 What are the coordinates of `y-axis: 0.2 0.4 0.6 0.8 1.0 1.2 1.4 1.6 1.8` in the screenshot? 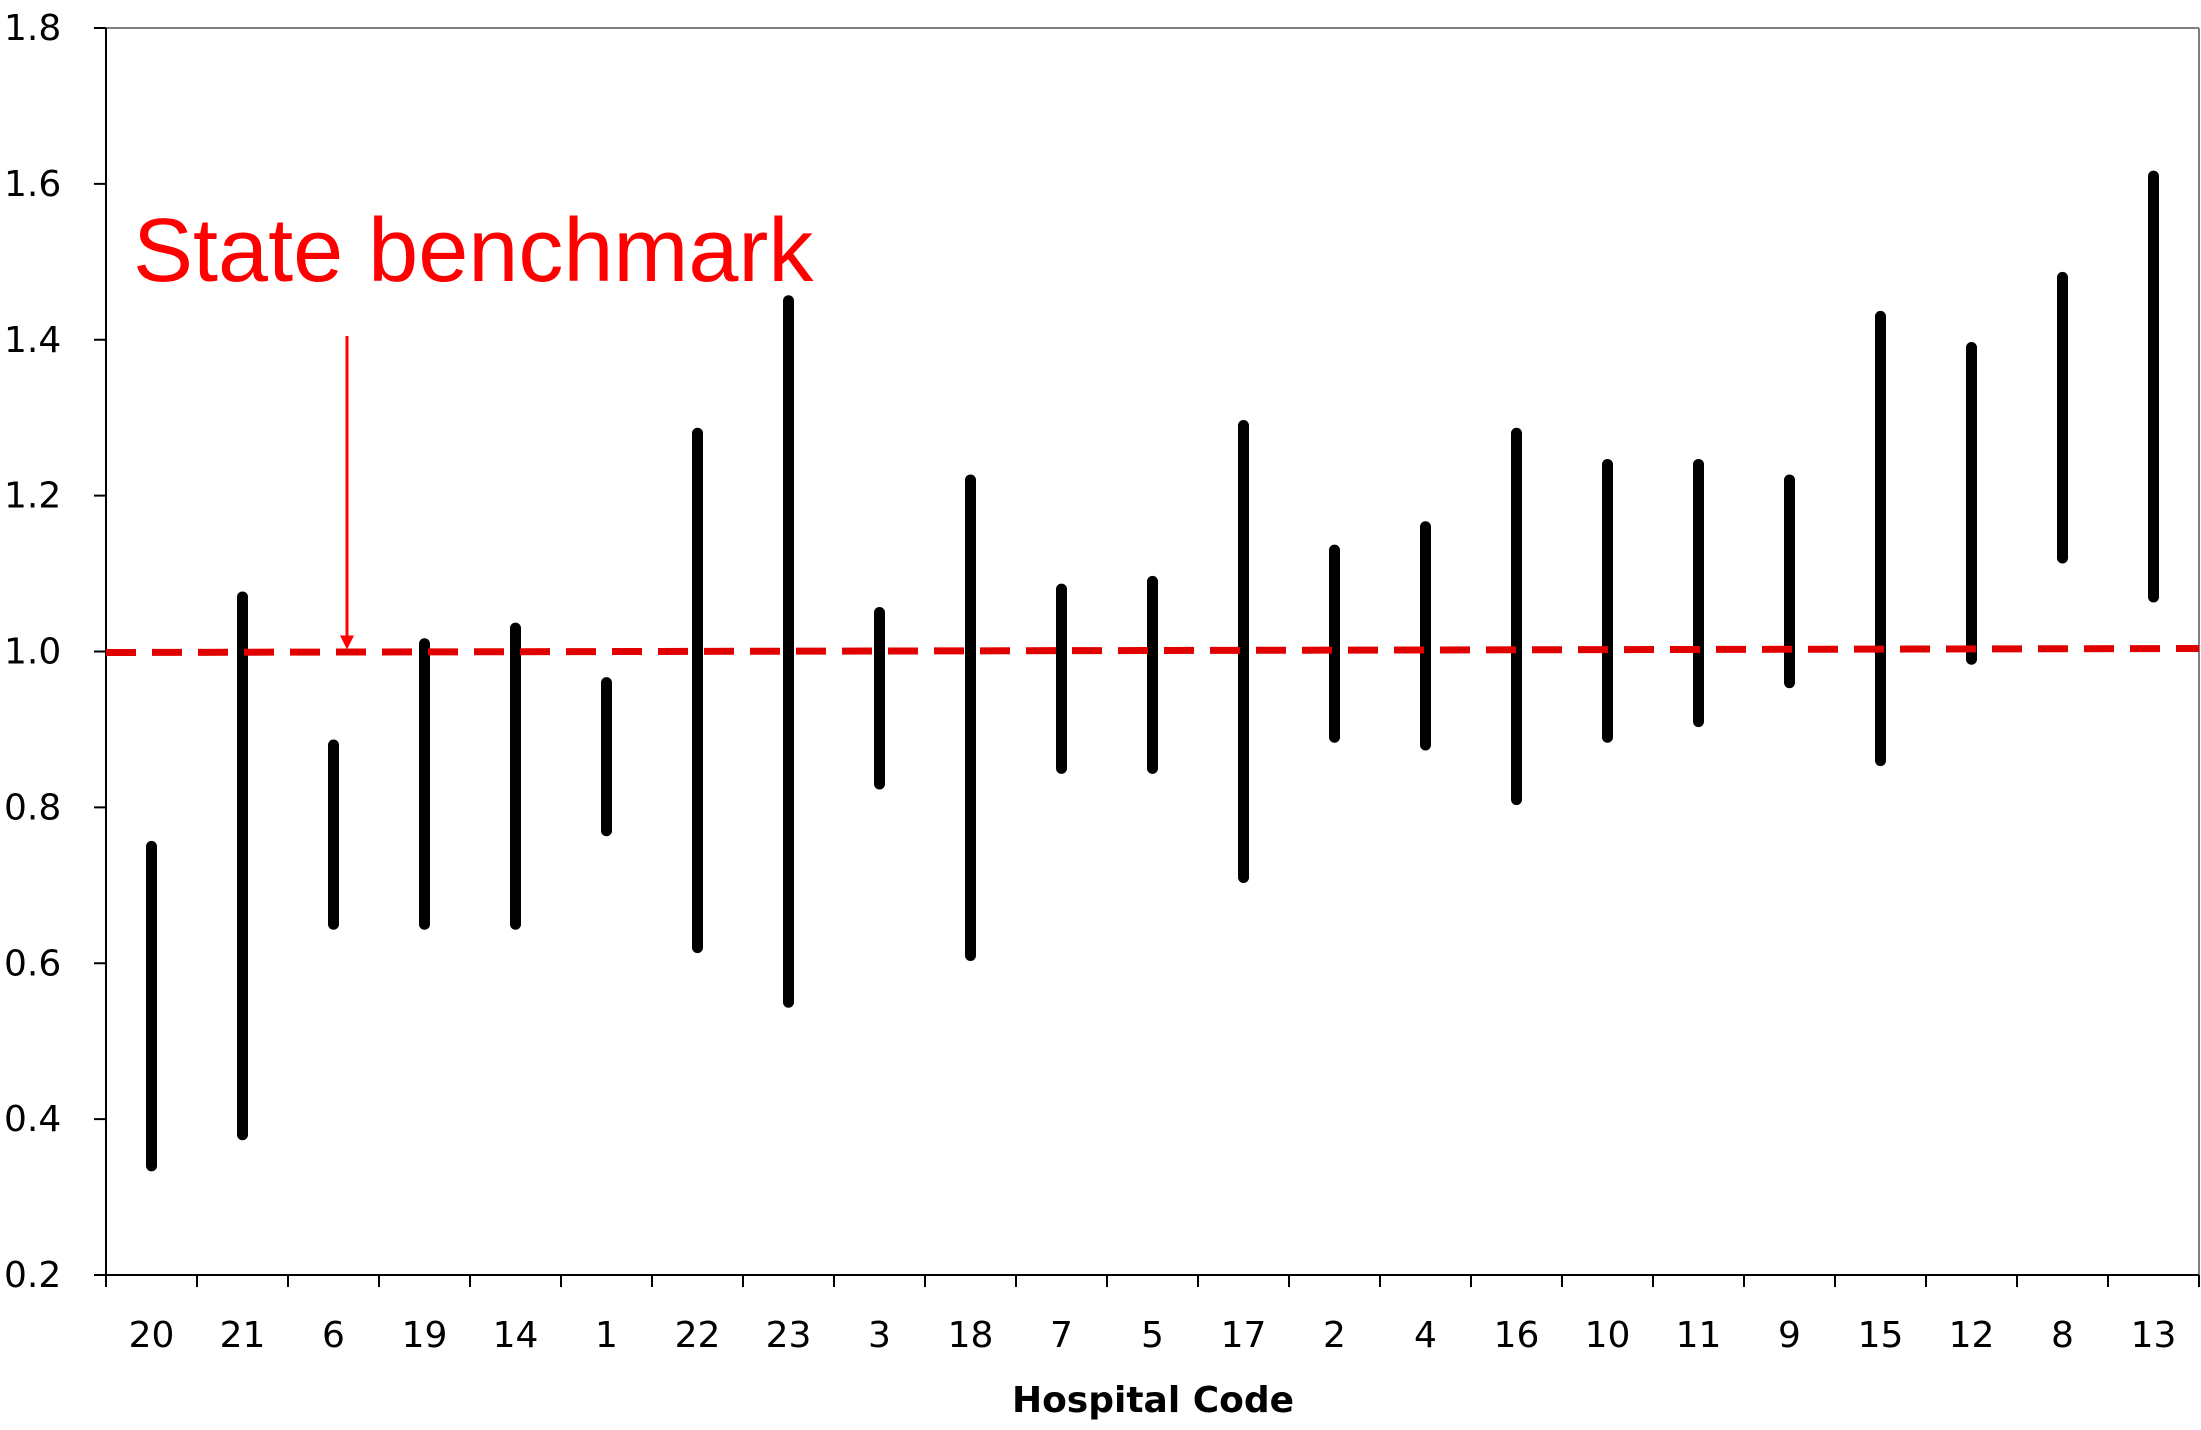 It's located at (55, 652).